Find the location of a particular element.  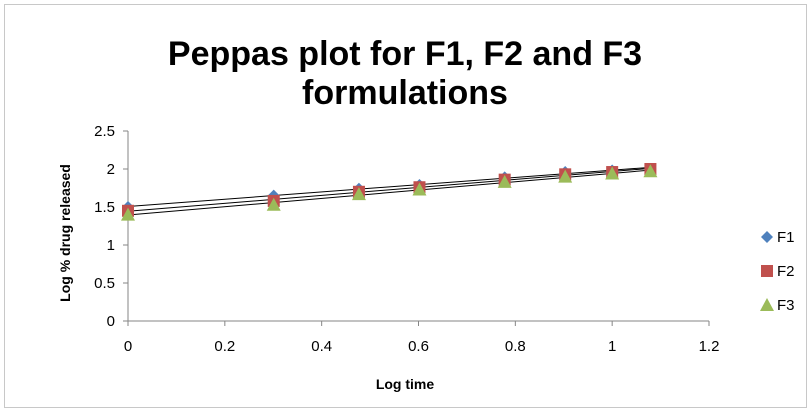

trendline-f2 is located at coordinates (389, 189).